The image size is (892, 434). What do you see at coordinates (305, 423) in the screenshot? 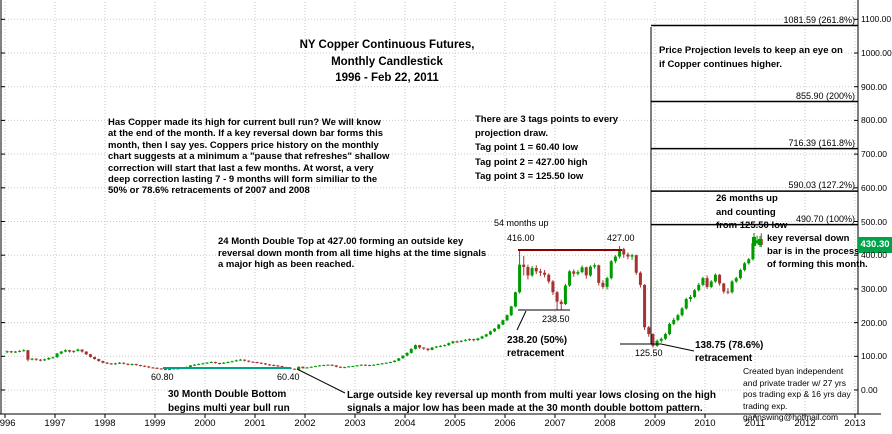
I see `x-axis-label: 2002` at bounding box center [305, 423].